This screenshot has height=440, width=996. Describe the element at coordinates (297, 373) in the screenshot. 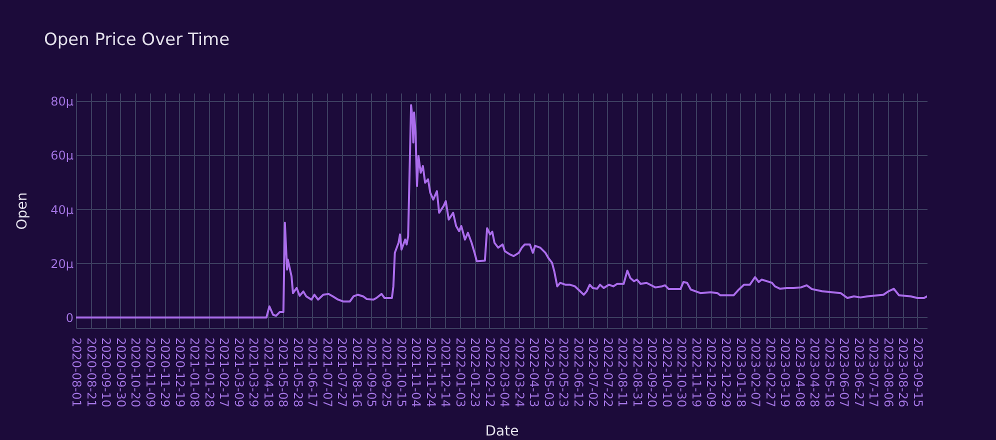

I see `x-tick-label: 2021-05-28` at that location.